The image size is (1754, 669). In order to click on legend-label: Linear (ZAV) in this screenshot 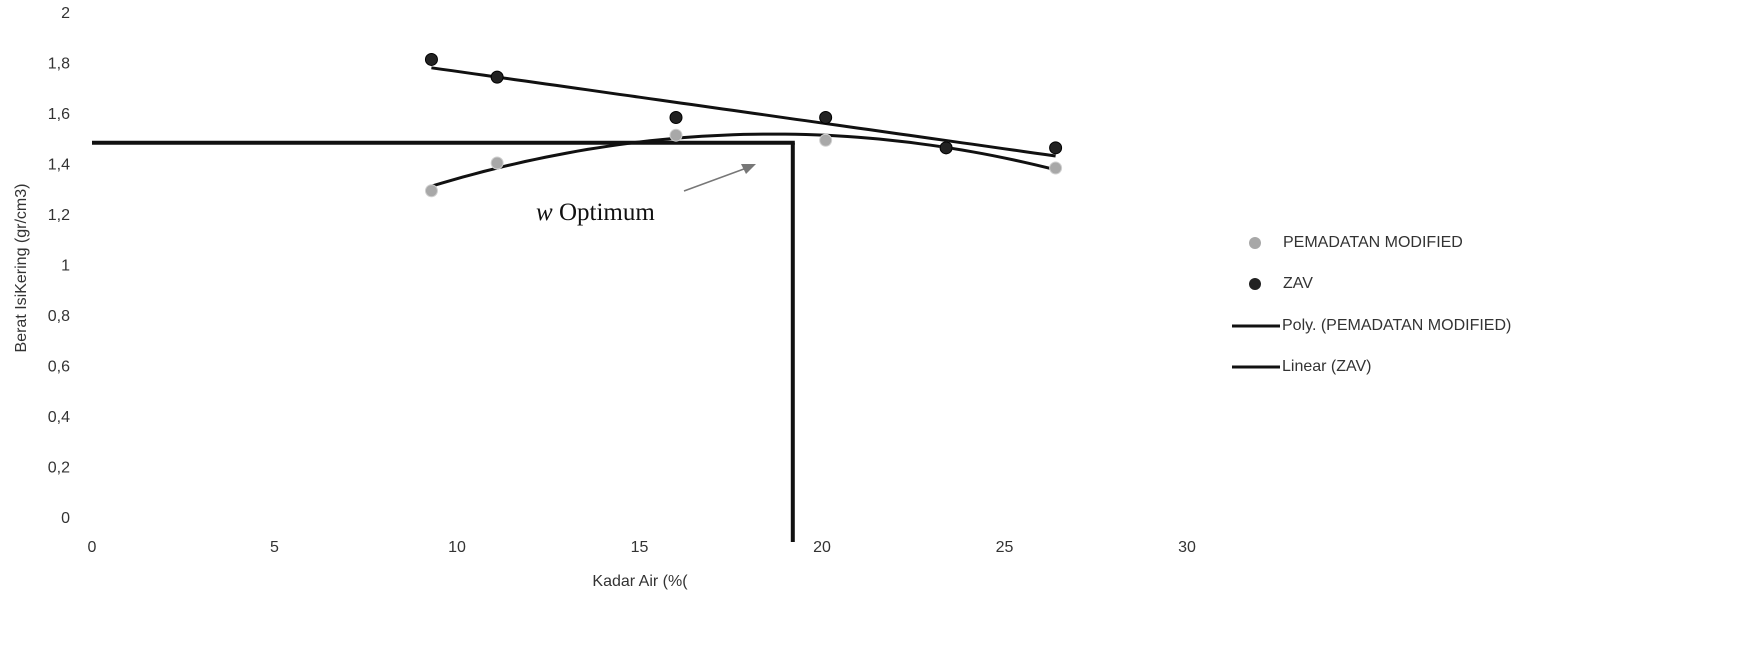, I will do `click(1327, 366)`.